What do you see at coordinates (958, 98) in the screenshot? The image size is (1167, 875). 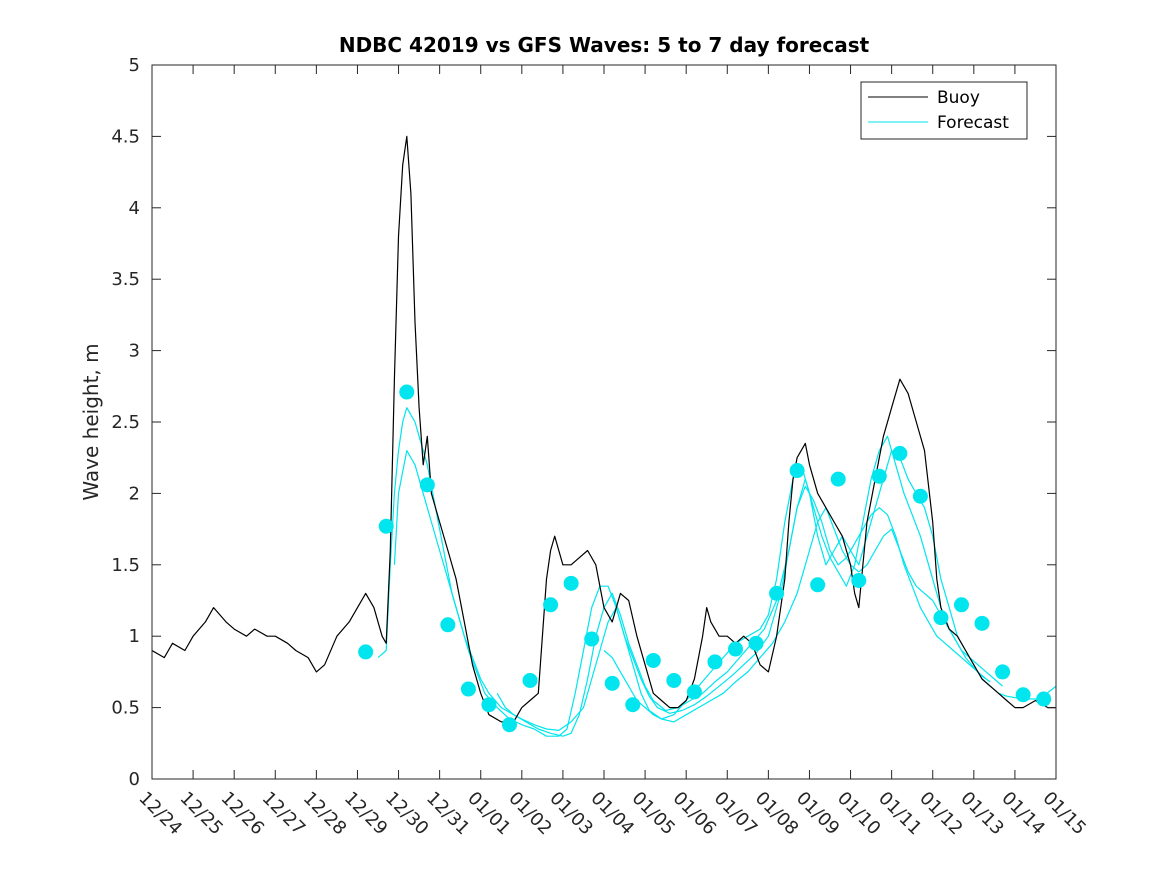 I see `legend-buoy-label: Buoy` at bounding box center [958, 98].